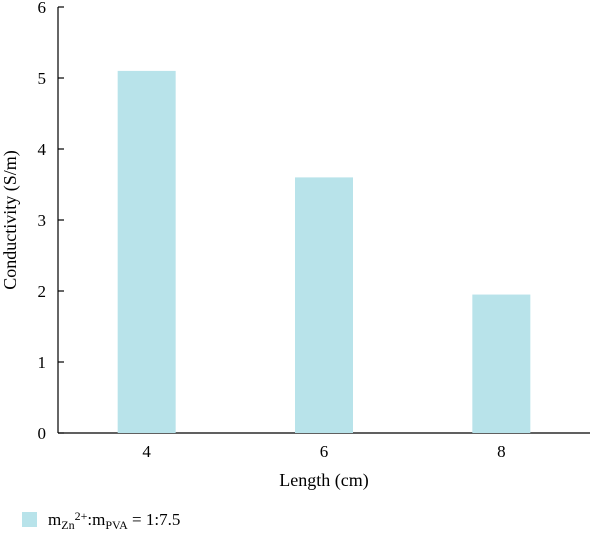 This screenshot has height=533, width=600. Describe the element at coordinates (323, 480) in the screenshot. I see `x-axis-title: Length (cm)` at that location.